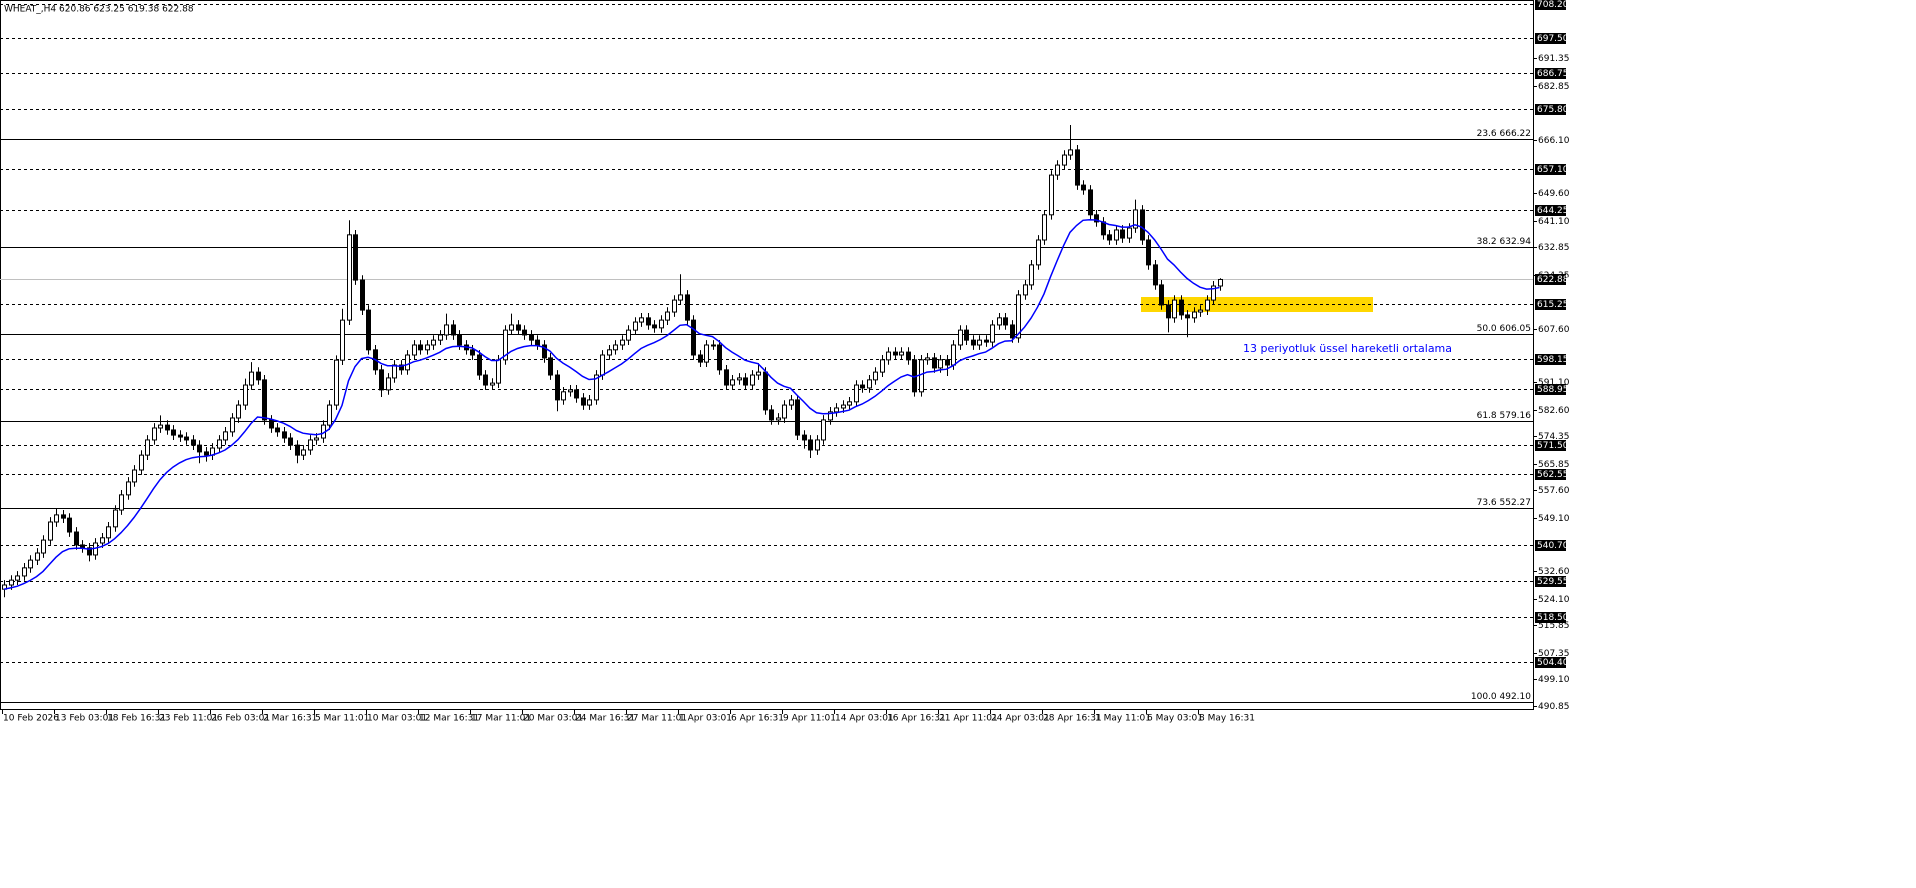 The width and height of the screenshot is (1916, 888). I want to click on x-tick-label: 23 Feb 11:01, so click(188, 719).